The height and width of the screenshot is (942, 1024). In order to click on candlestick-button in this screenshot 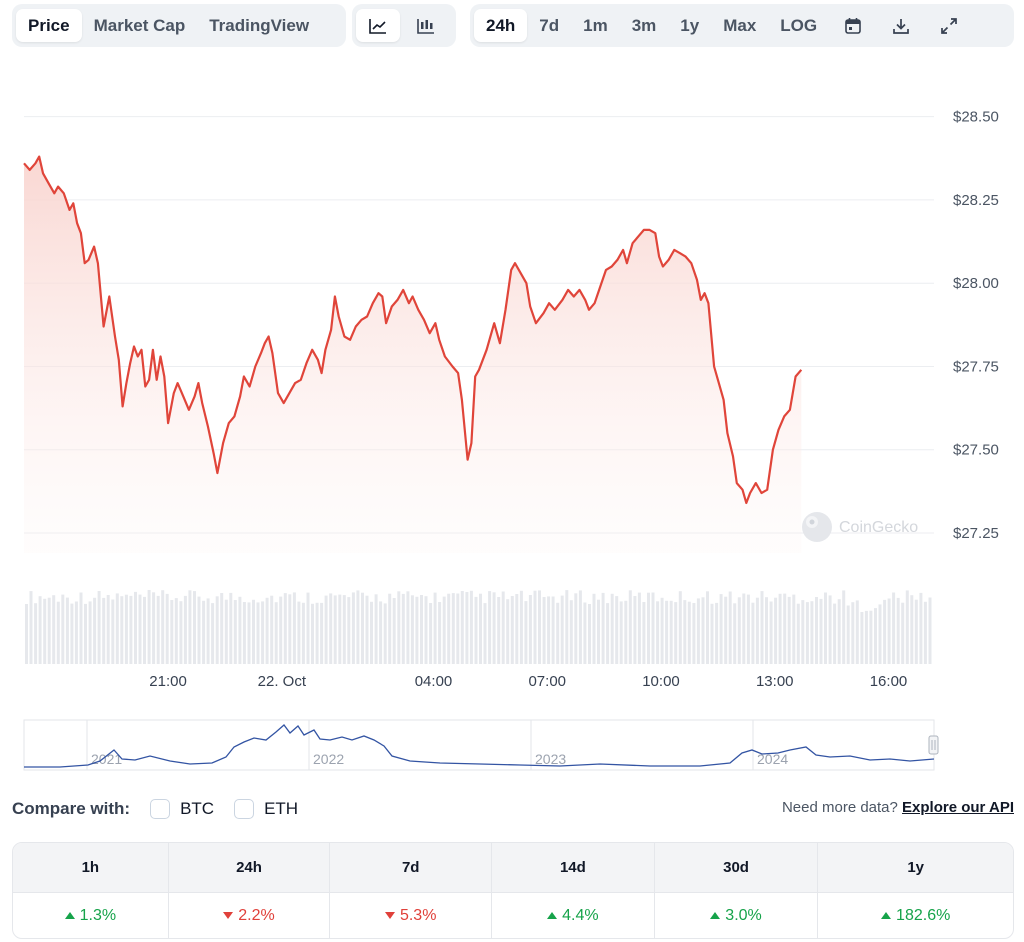, I will do `click(426, 25)`.